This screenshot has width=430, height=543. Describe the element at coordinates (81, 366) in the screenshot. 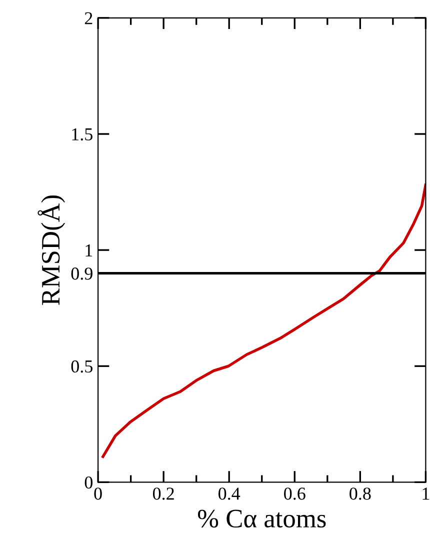

I see `y-tick-label: 0.5` at that location.